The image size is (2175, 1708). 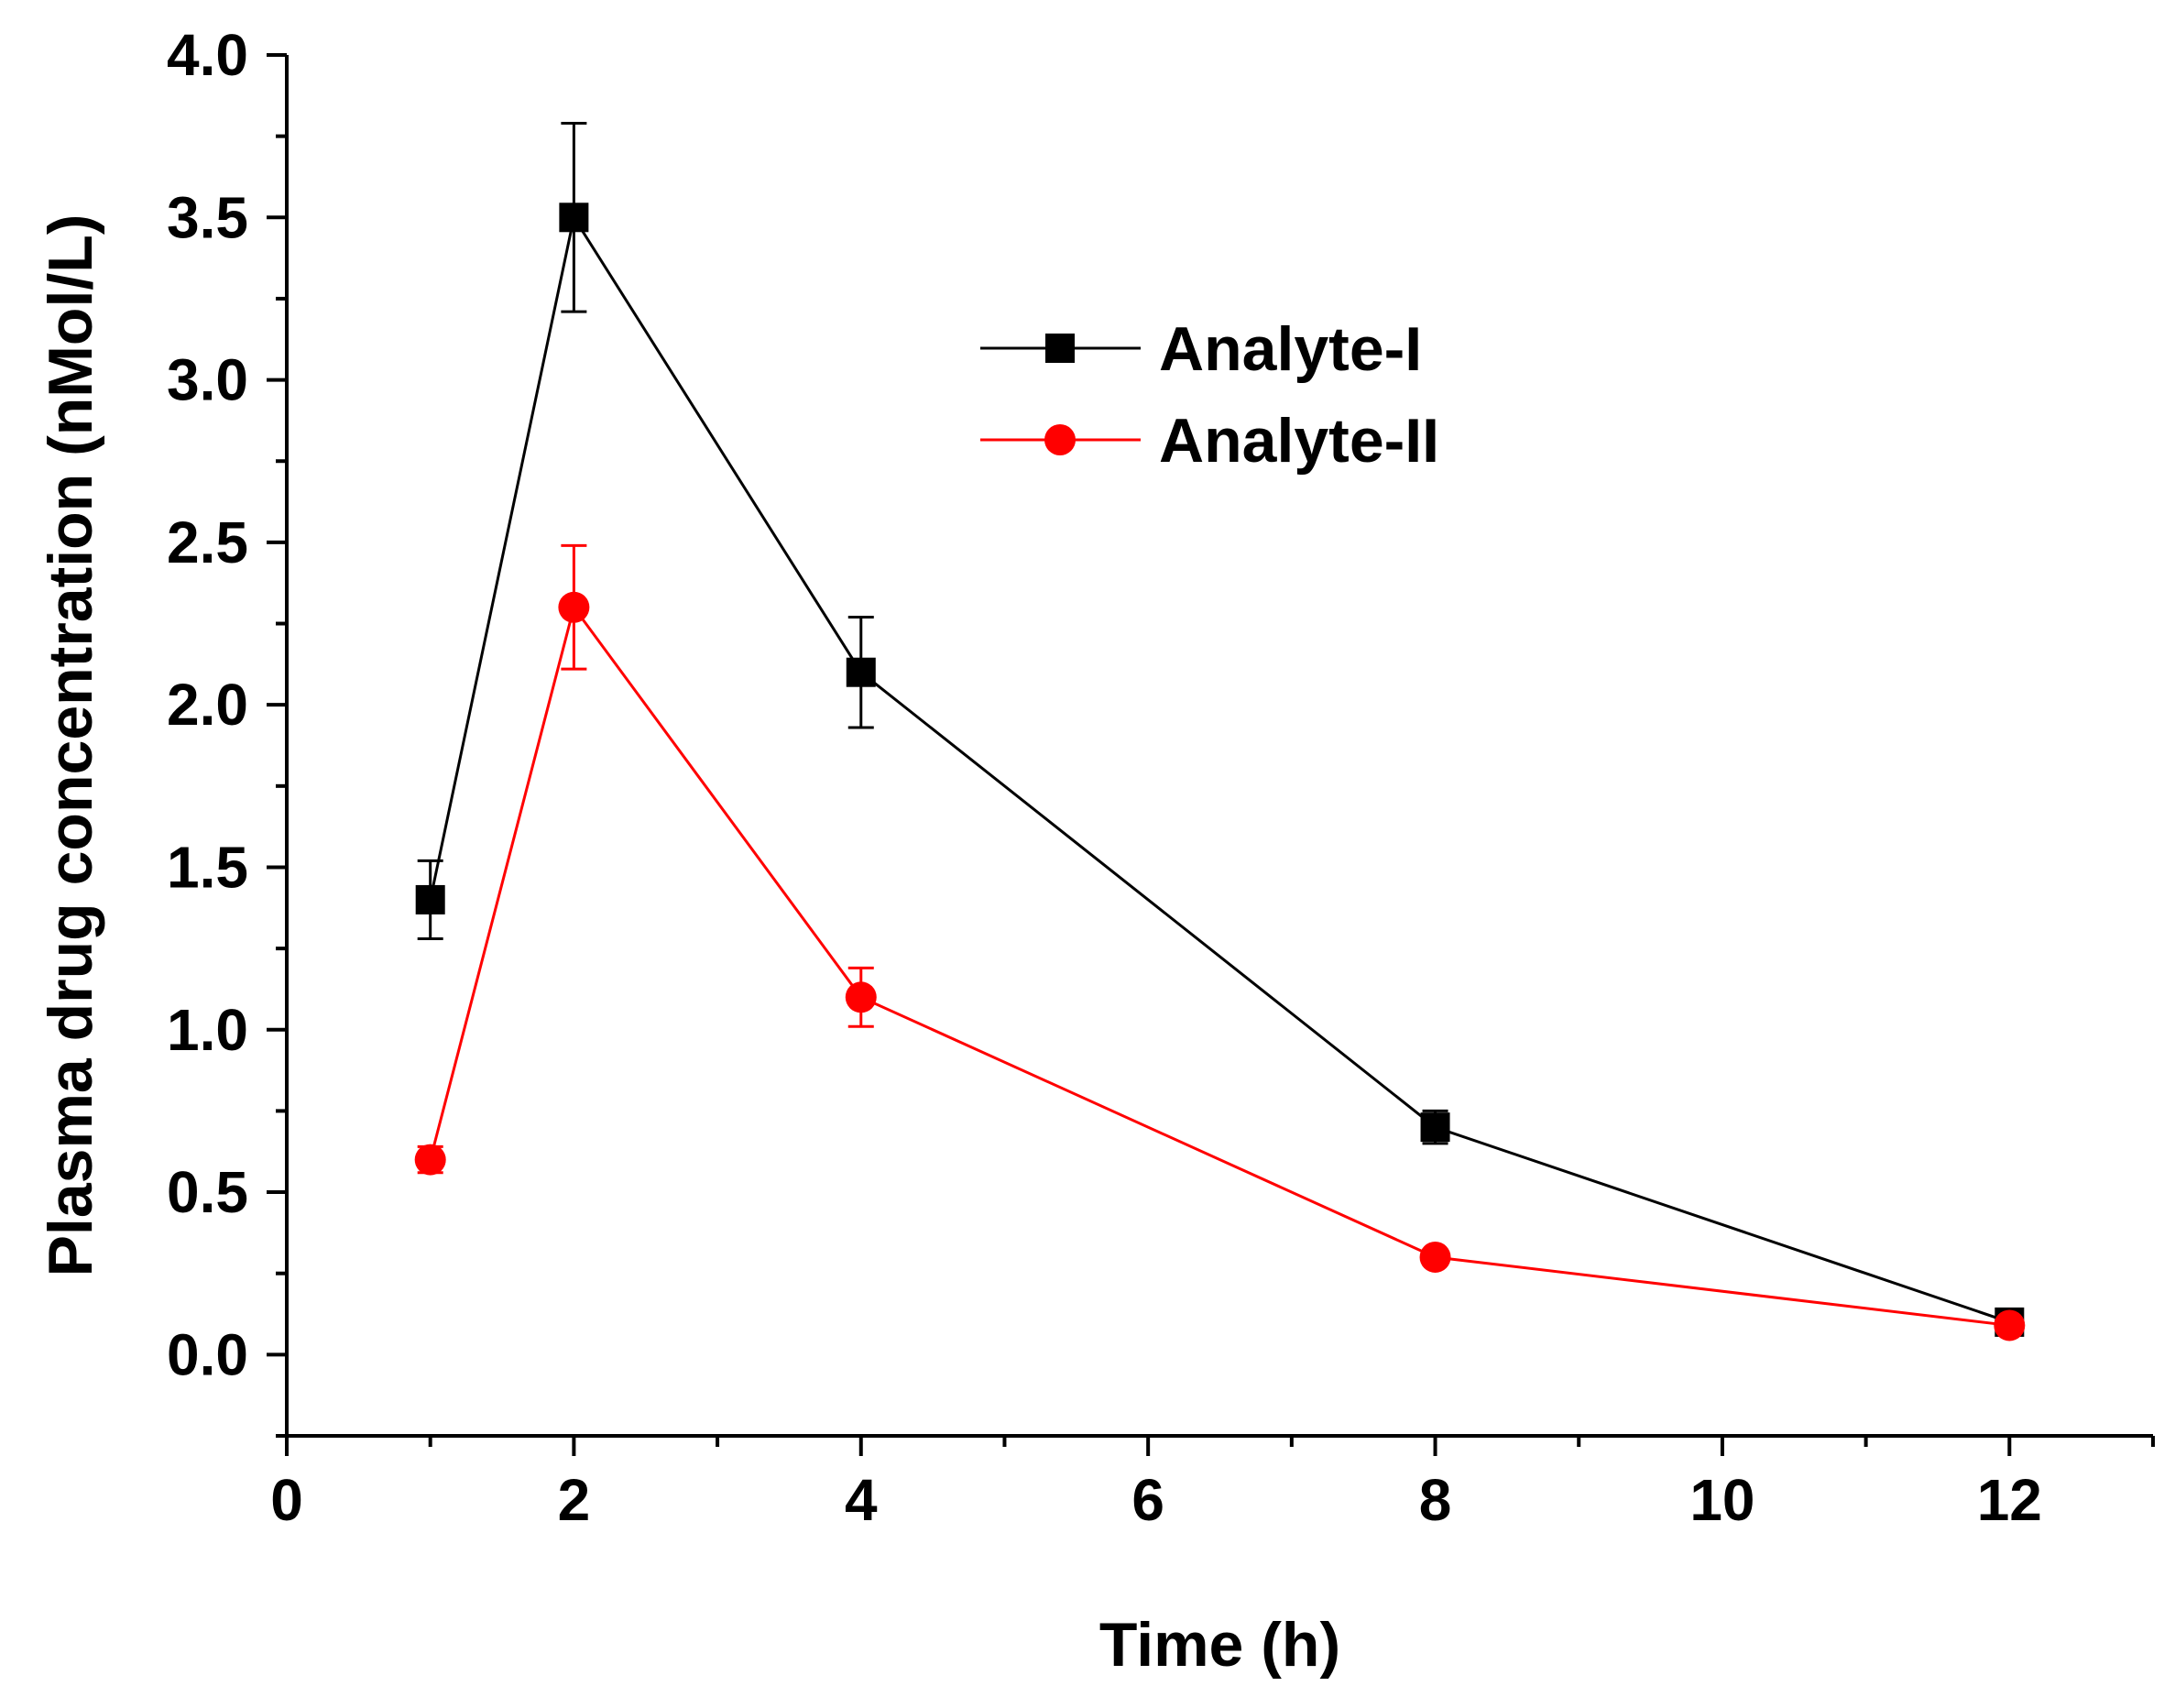 What do you see at coordinates (1721, 1500) in the screenshot?
I see `x-tick-label: 10` at bounding box center [1721, 1500].